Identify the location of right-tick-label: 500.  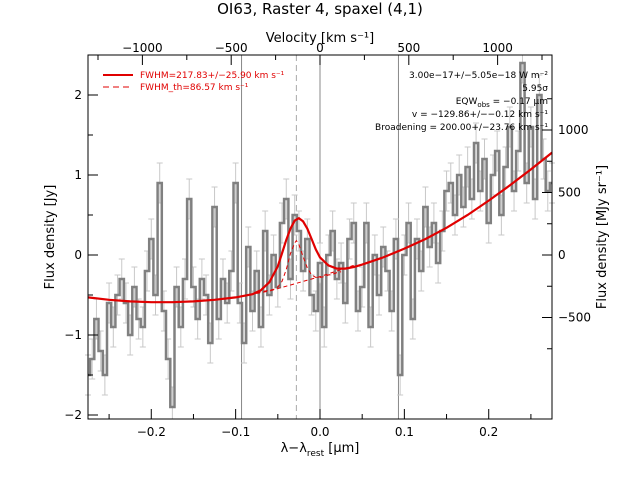
(569, 193).